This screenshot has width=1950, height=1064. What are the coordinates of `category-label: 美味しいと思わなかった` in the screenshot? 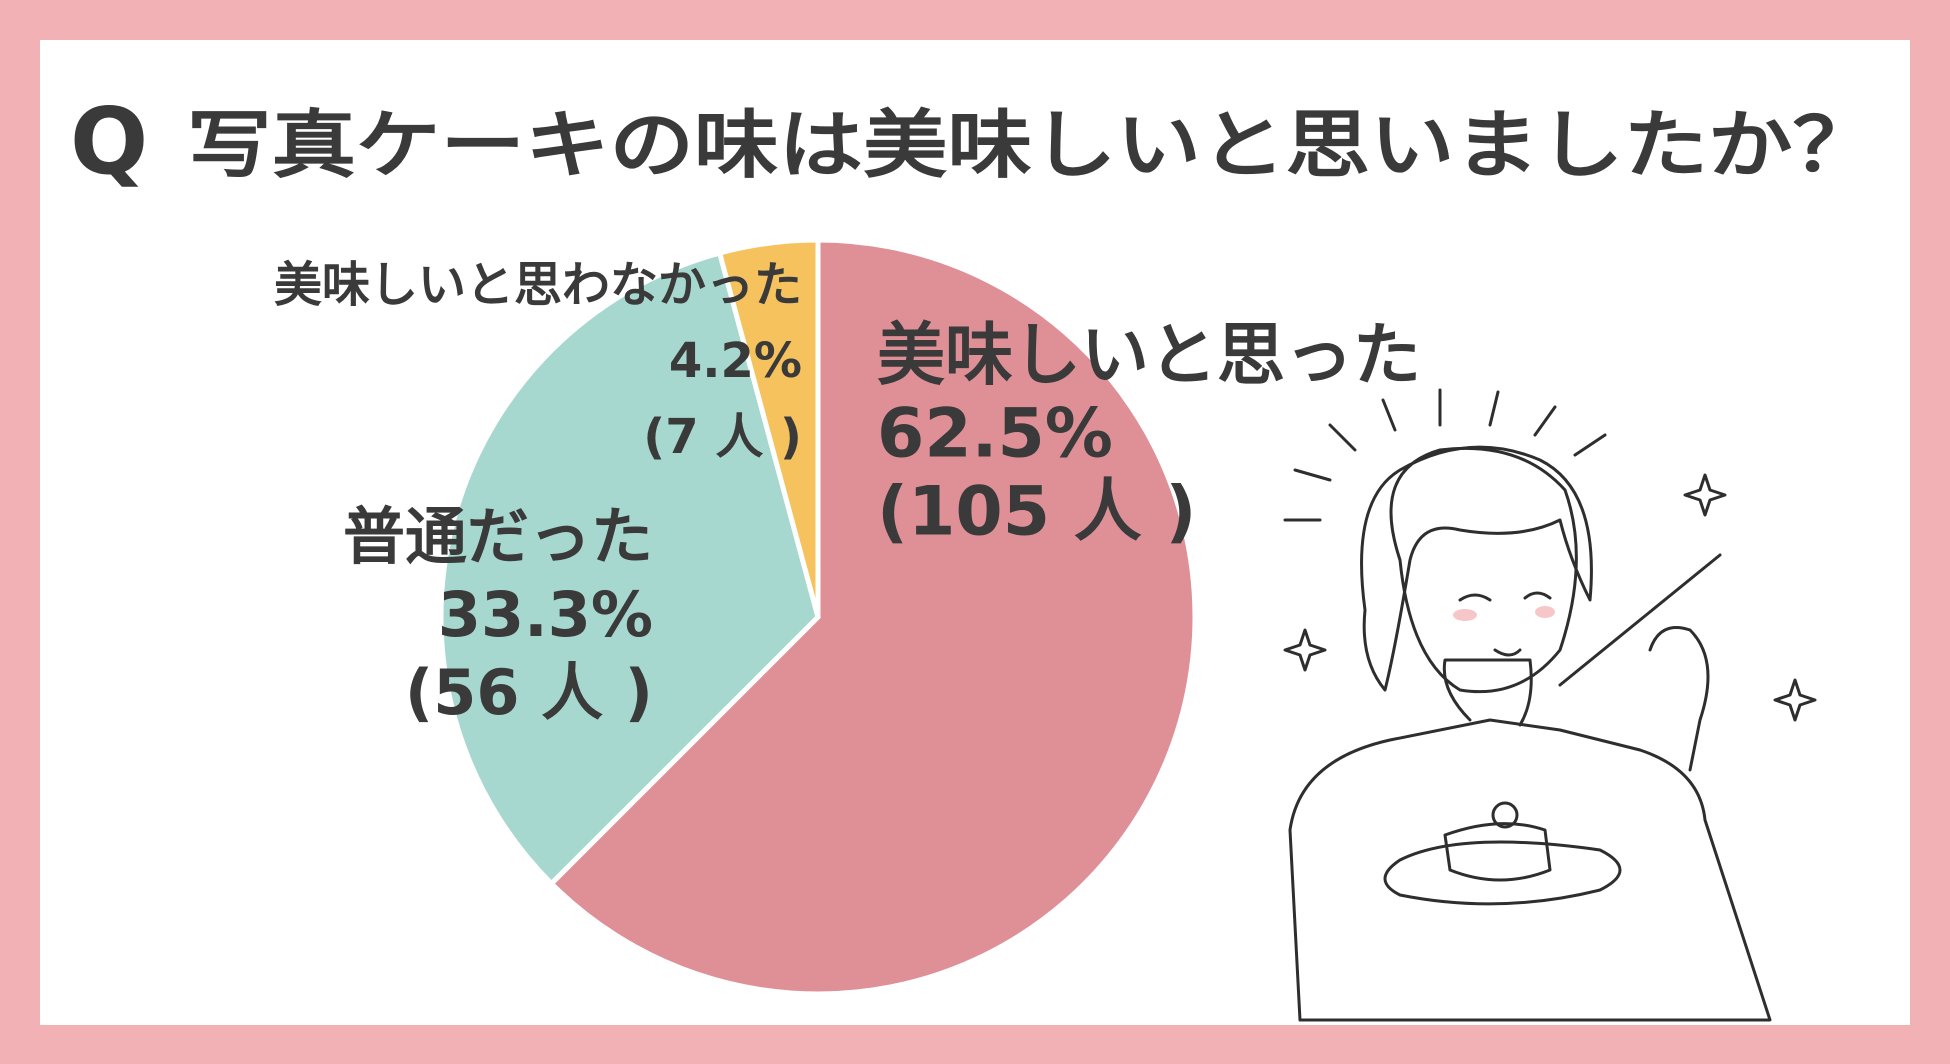 It's located at (538, 285).